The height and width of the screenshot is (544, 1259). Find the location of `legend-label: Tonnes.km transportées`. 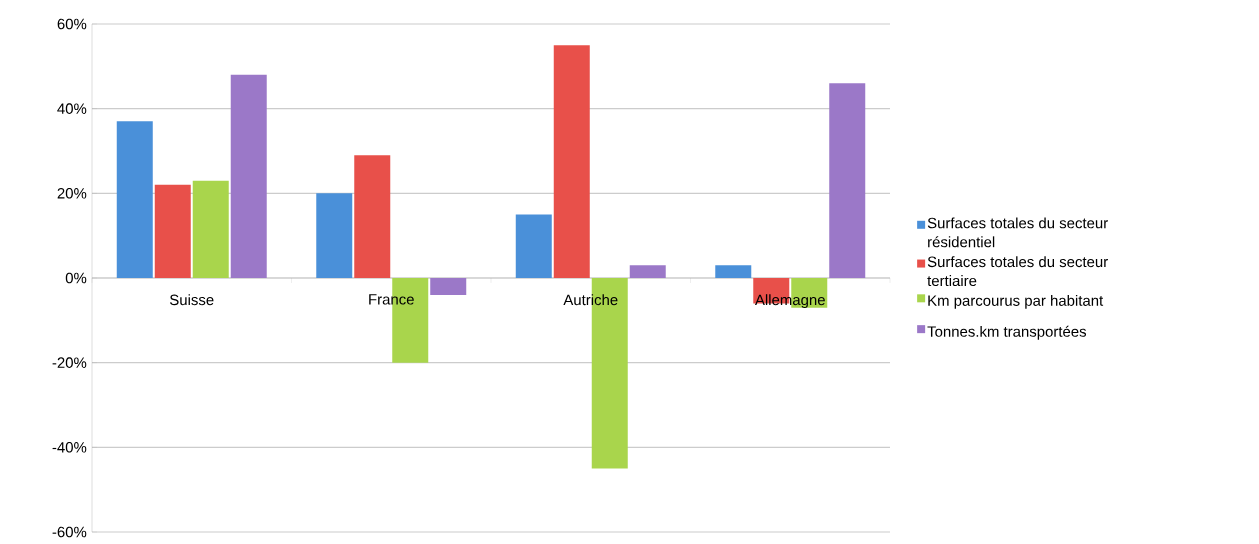

legend-label: Tonnes.km transportées is located at coordinates (1007, 332).